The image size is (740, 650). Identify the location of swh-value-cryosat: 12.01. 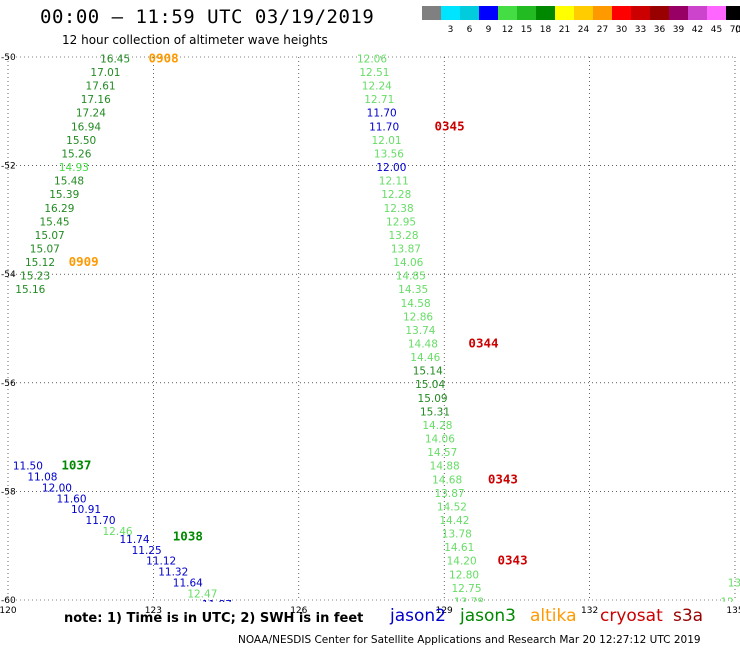
(387, 141).